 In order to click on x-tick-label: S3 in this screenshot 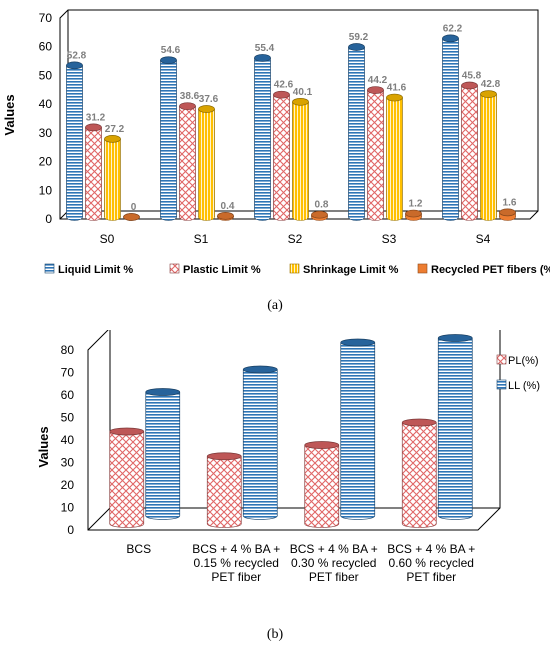, I will do `click(389, 239)`.